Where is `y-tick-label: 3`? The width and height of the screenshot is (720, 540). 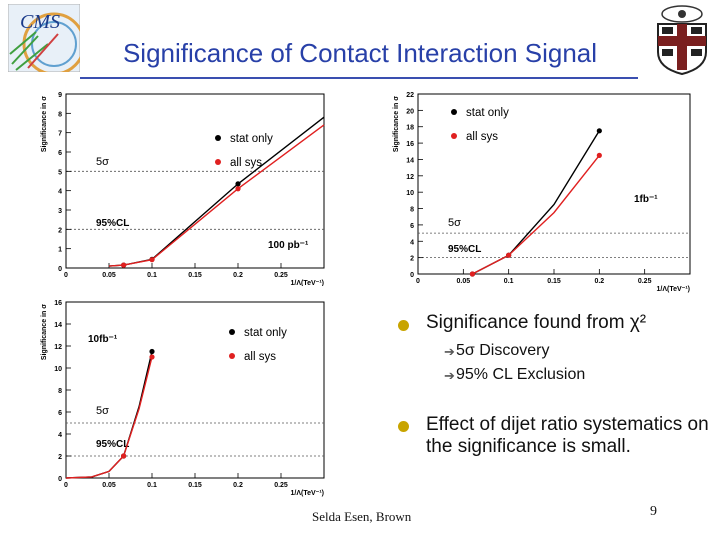 y-tick-label: 3 is located at coordinates (60, 211).